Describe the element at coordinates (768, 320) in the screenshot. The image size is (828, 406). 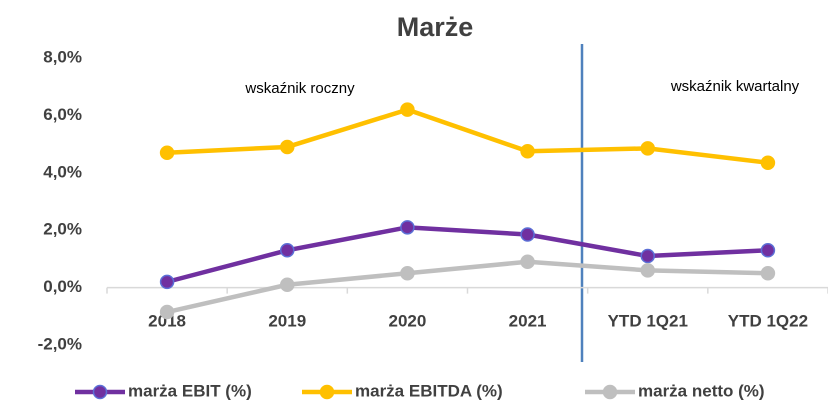
I see `x-tick-label: YTD 1Q22` at that location.